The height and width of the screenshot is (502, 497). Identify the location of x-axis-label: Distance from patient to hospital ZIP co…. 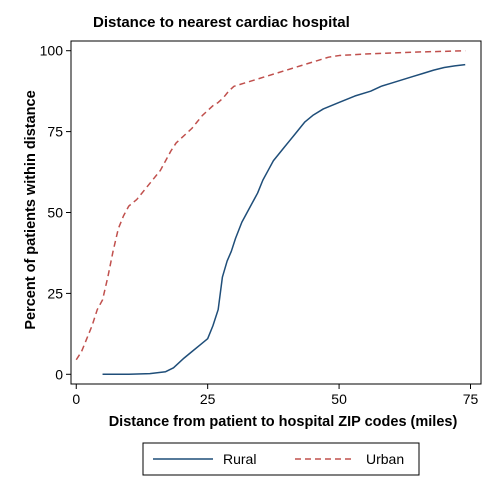
(283, 422).